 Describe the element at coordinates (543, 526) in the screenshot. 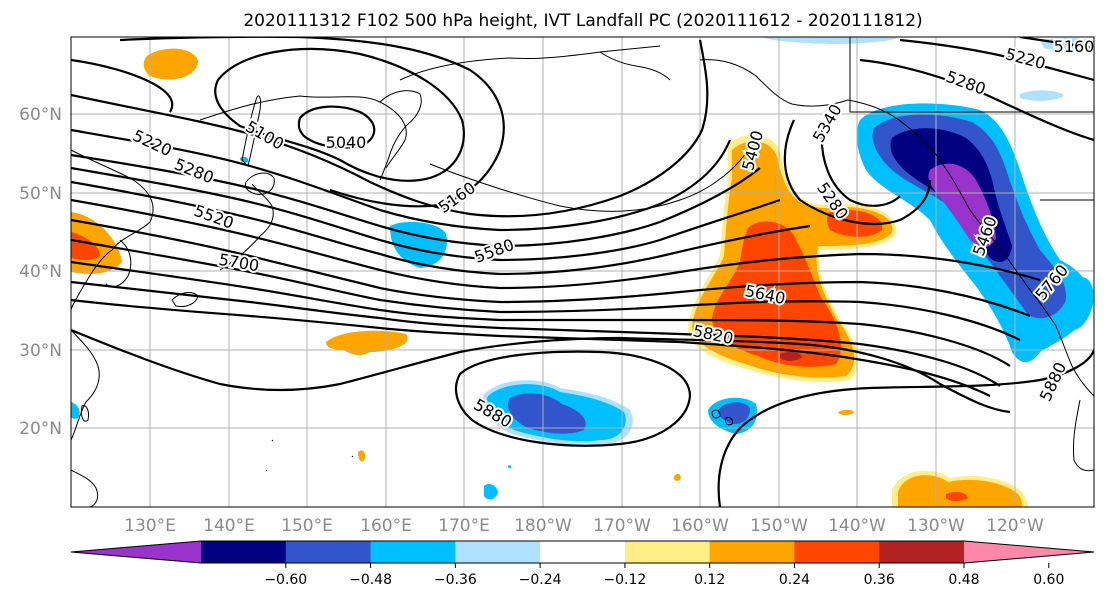

I see `lon-label: 180°W` at that location.